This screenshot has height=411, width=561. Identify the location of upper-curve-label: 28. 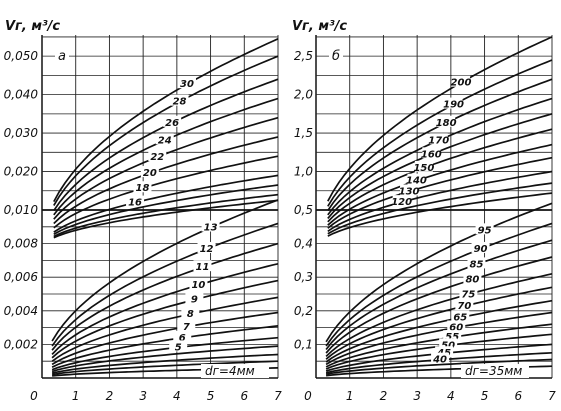
(180, 102).